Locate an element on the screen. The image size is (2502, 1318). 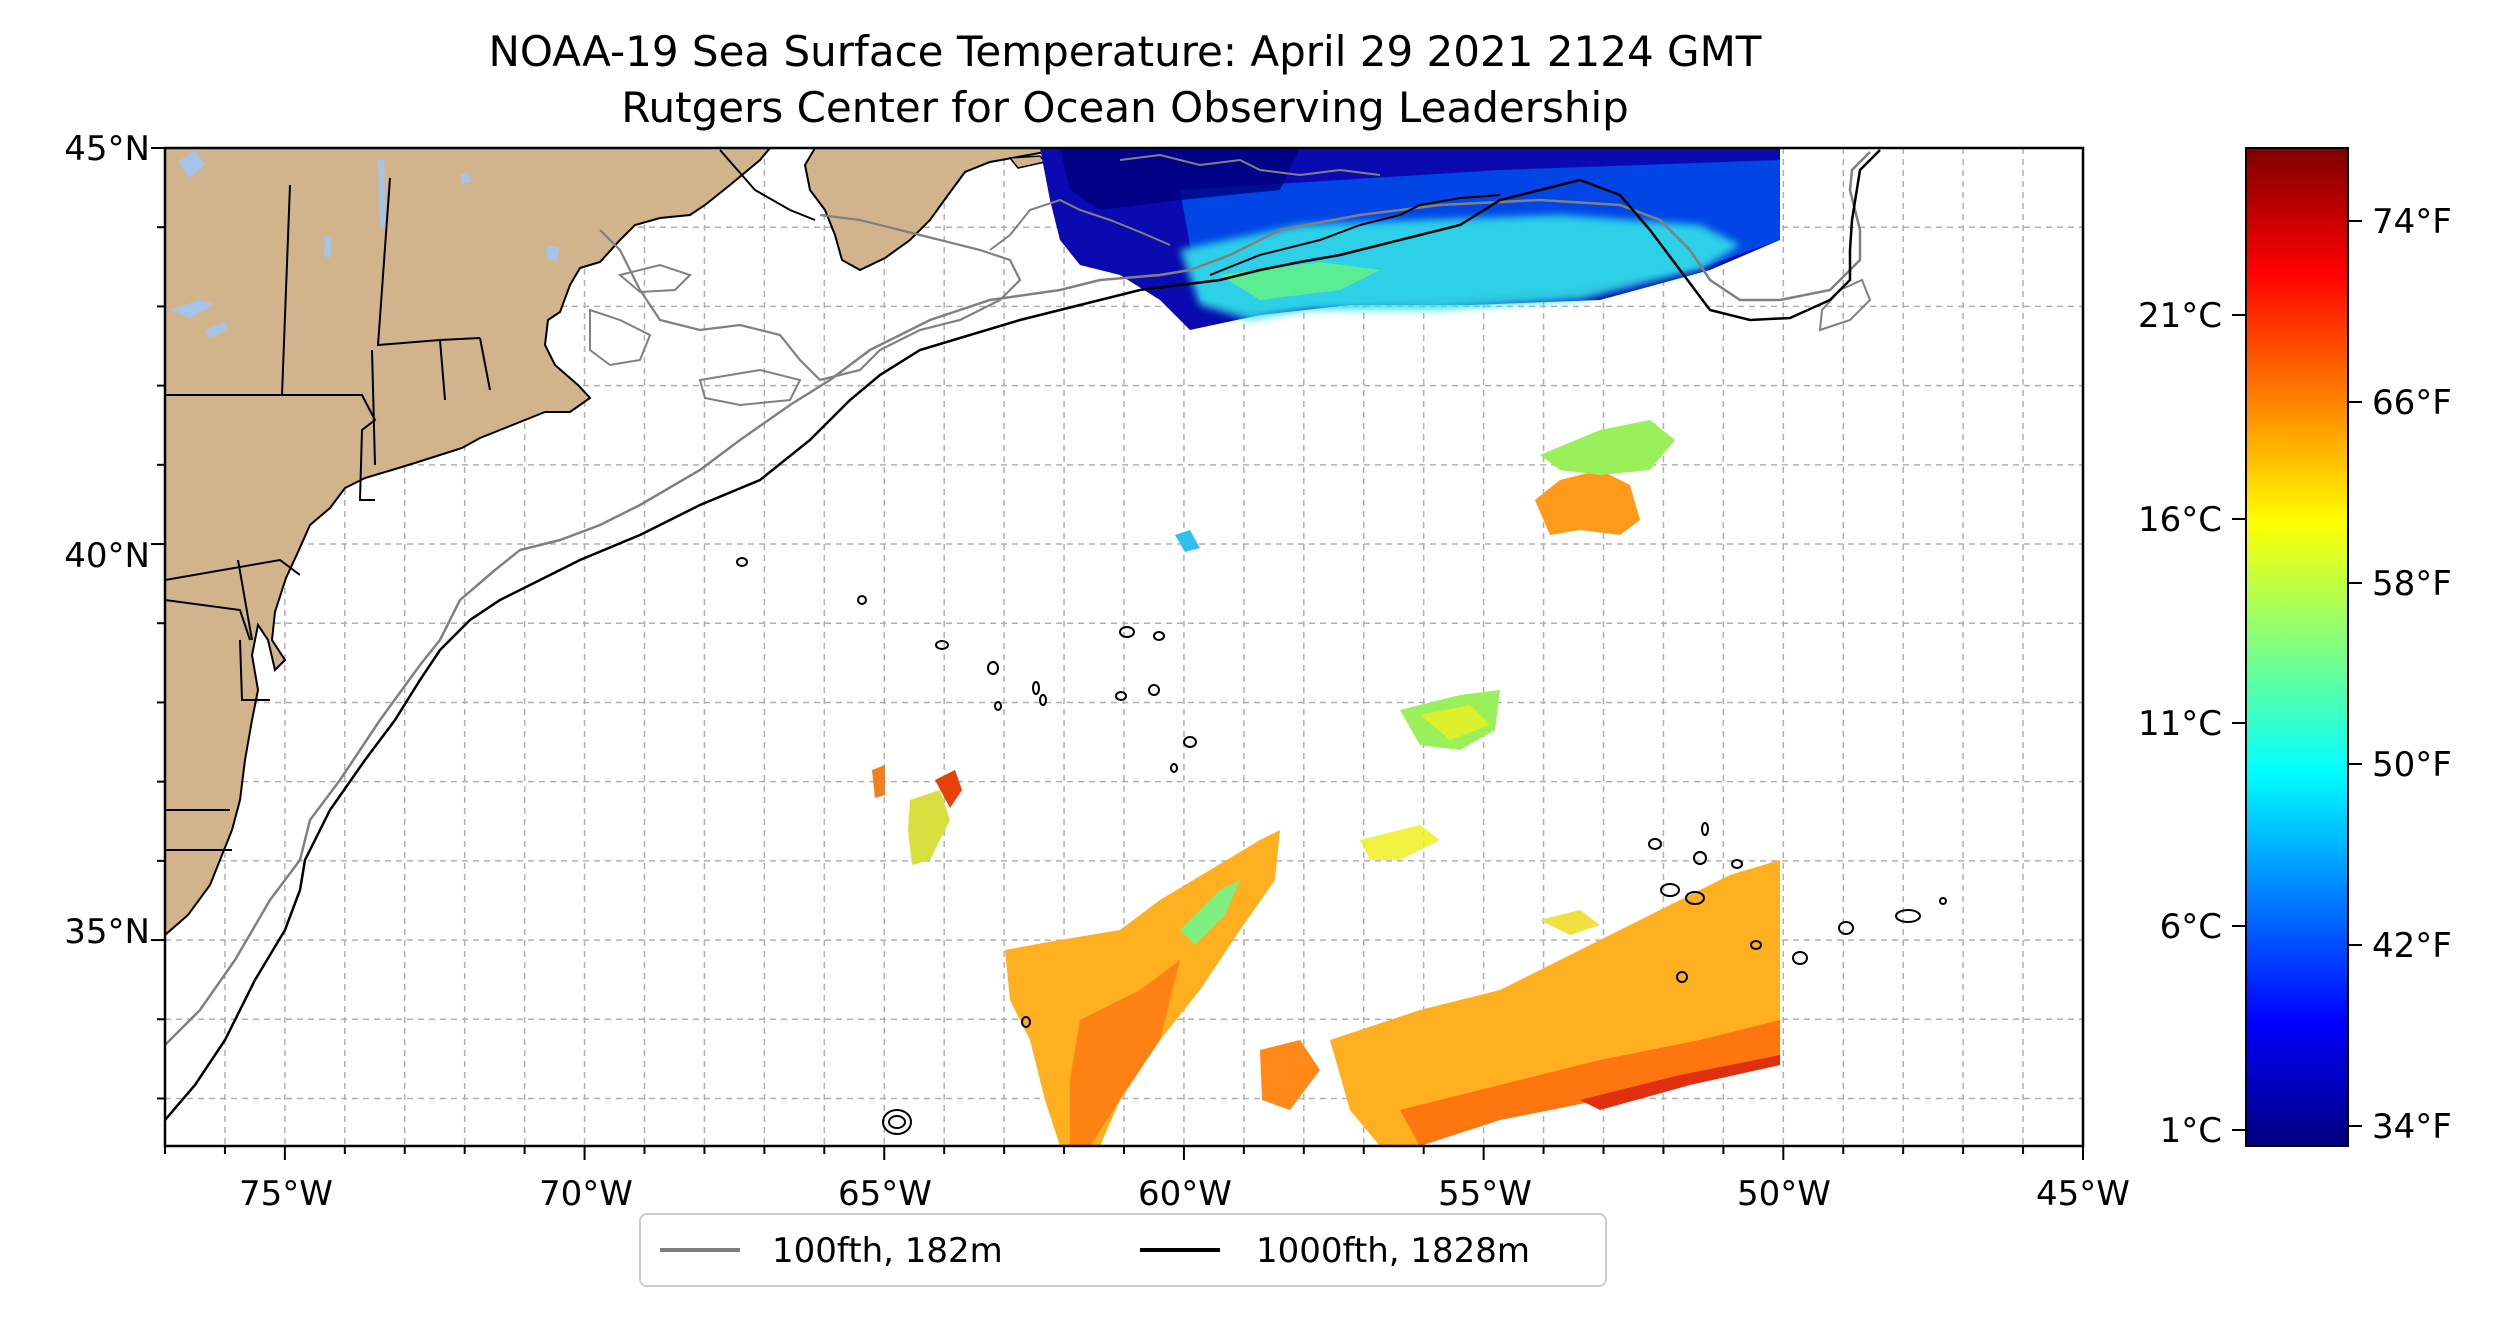
colorbar-fahrenheit-74: 74°F is located at coordinates (2412, 222).